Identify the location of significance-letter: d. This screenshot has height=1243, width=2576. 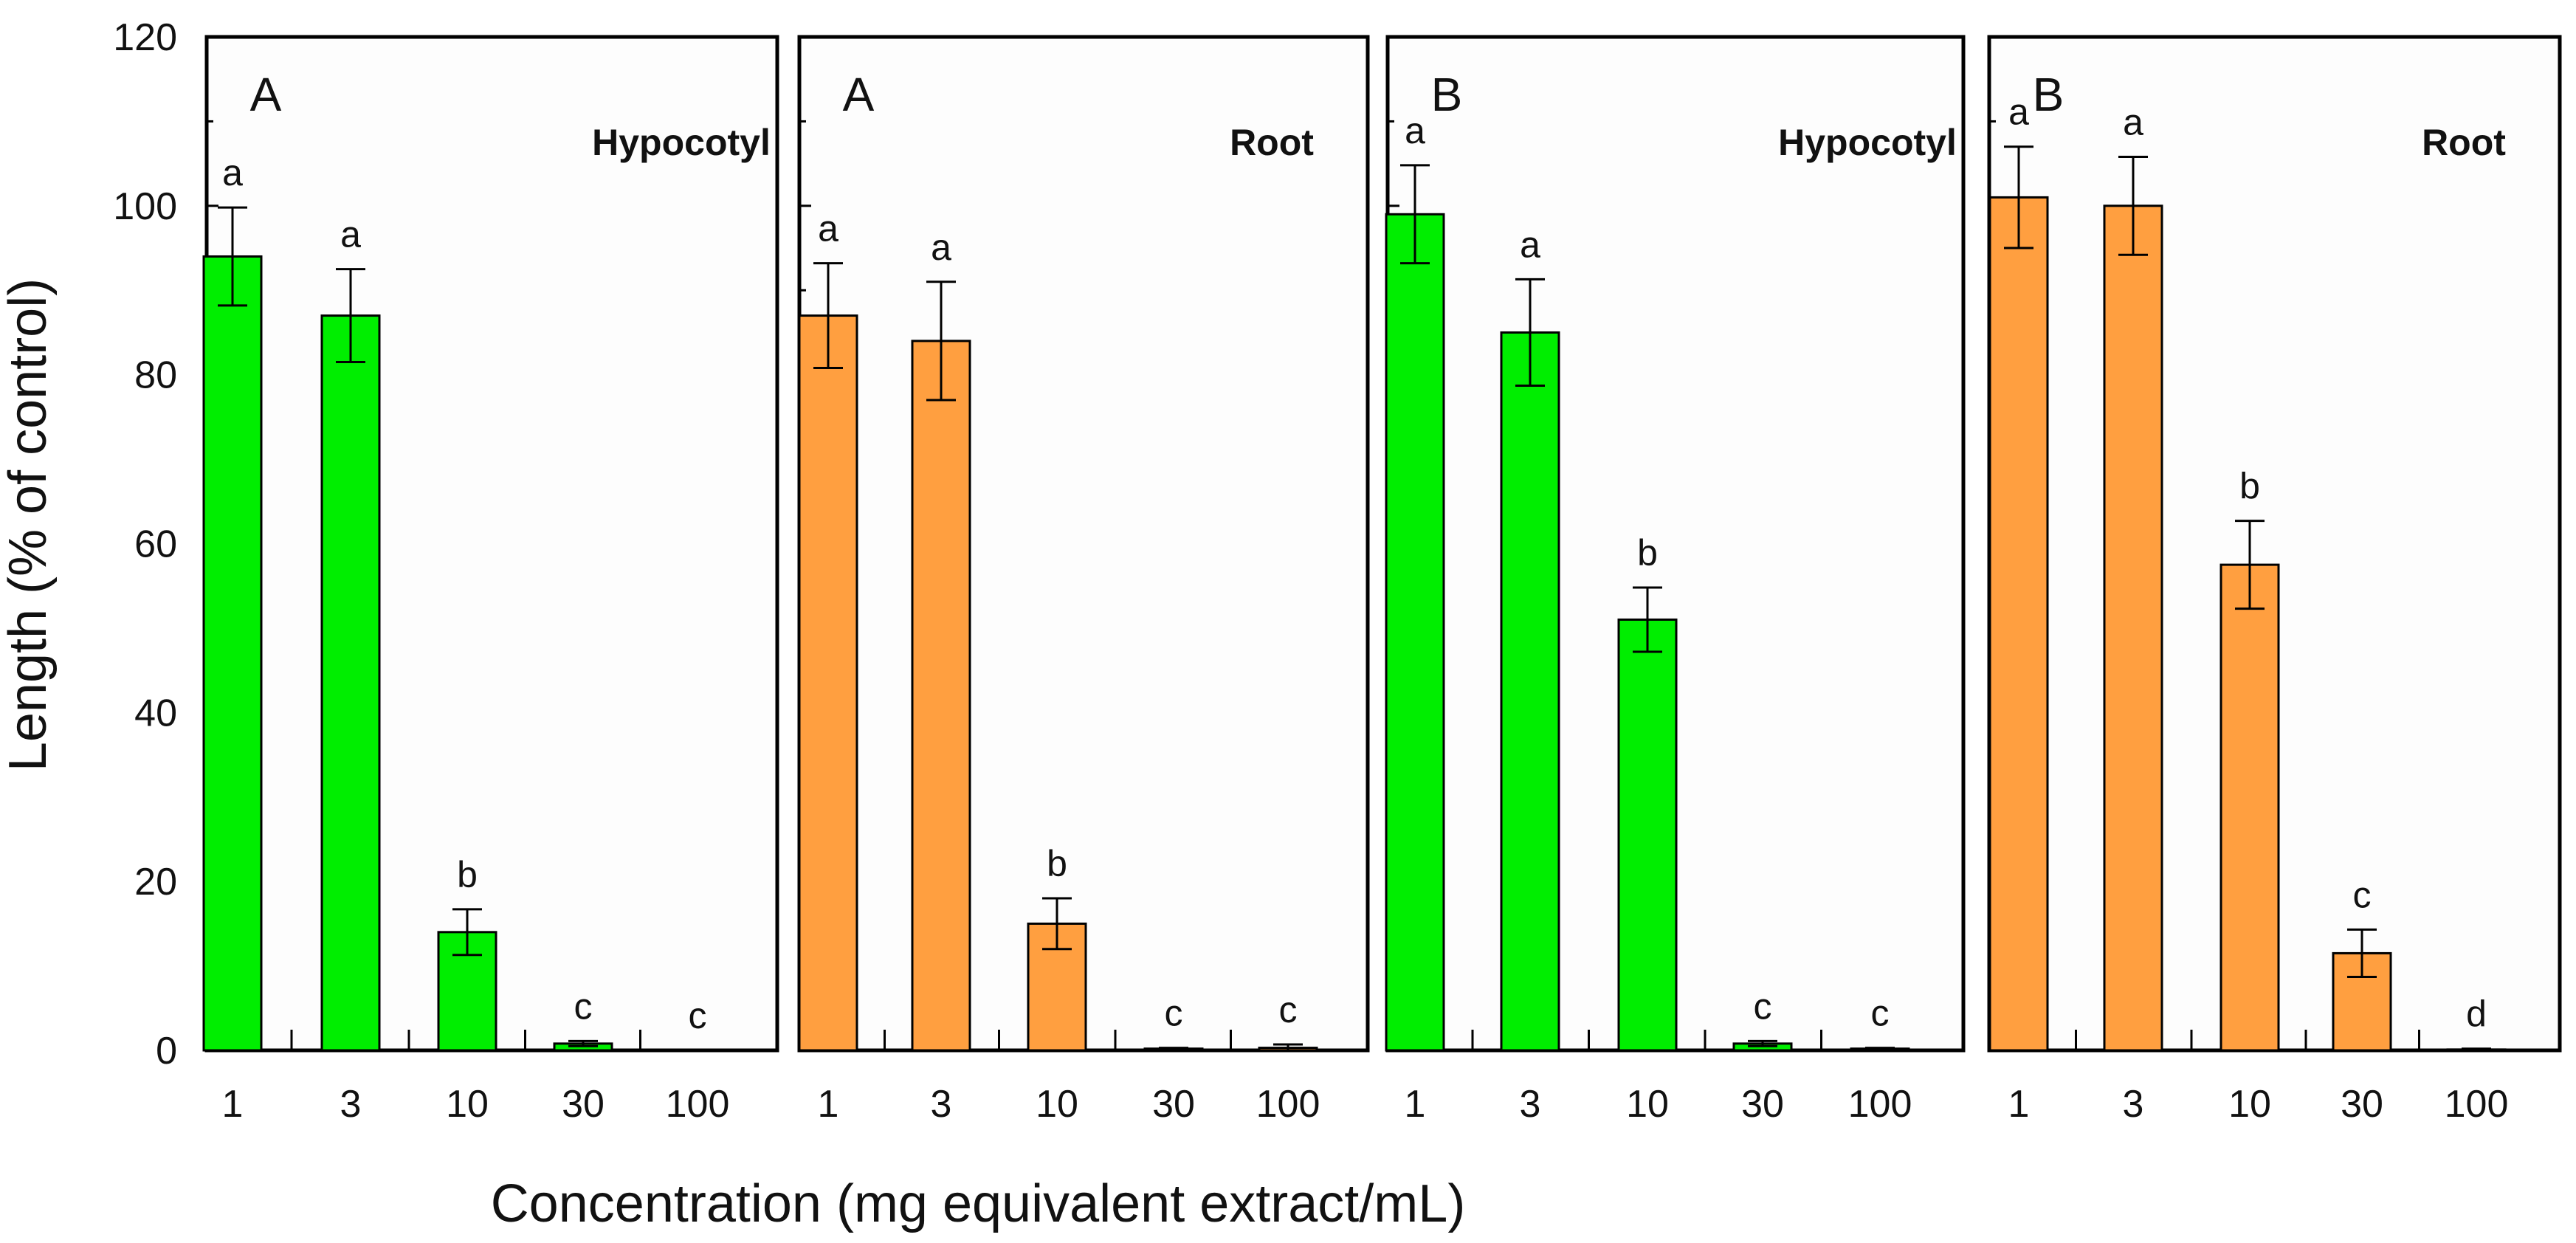
(2477, 1015).